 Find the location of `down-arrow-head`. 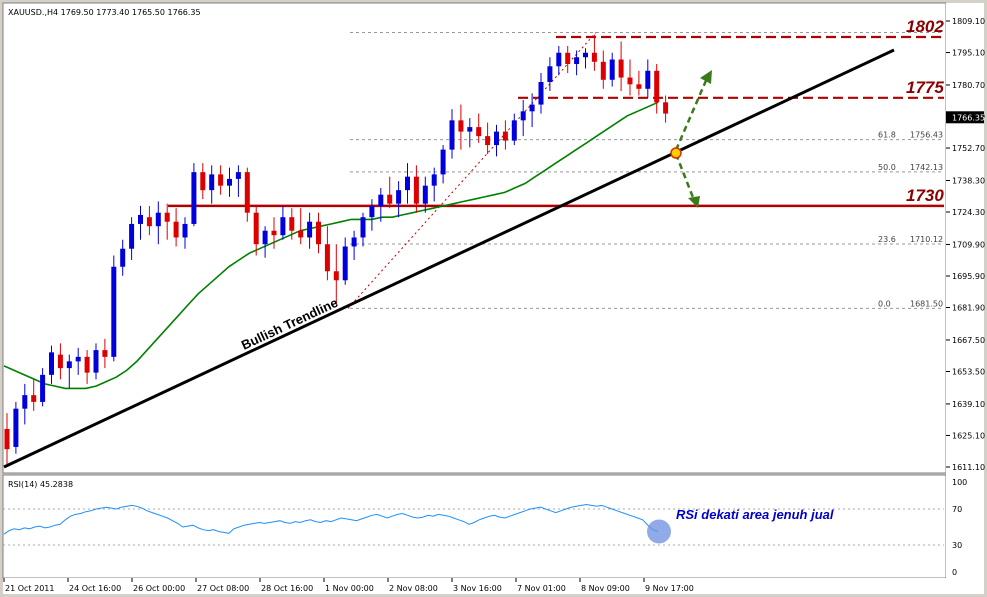

down-arrow-head is located at coordinates (694, 202).